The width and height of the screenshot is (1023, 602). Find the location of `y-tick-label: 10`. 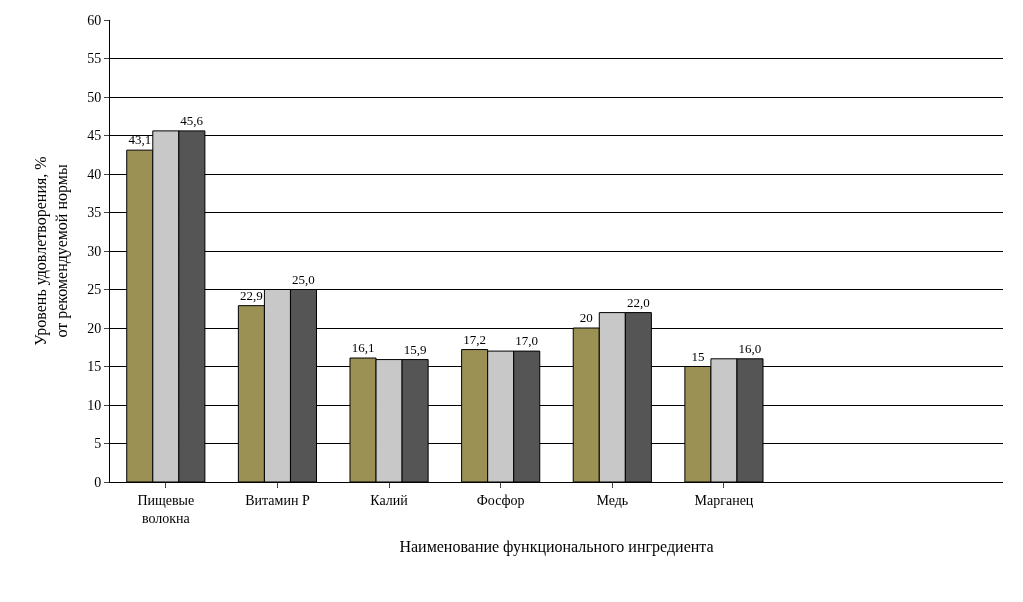

y-tick-label: 10 is located at coordinates (94, 405).